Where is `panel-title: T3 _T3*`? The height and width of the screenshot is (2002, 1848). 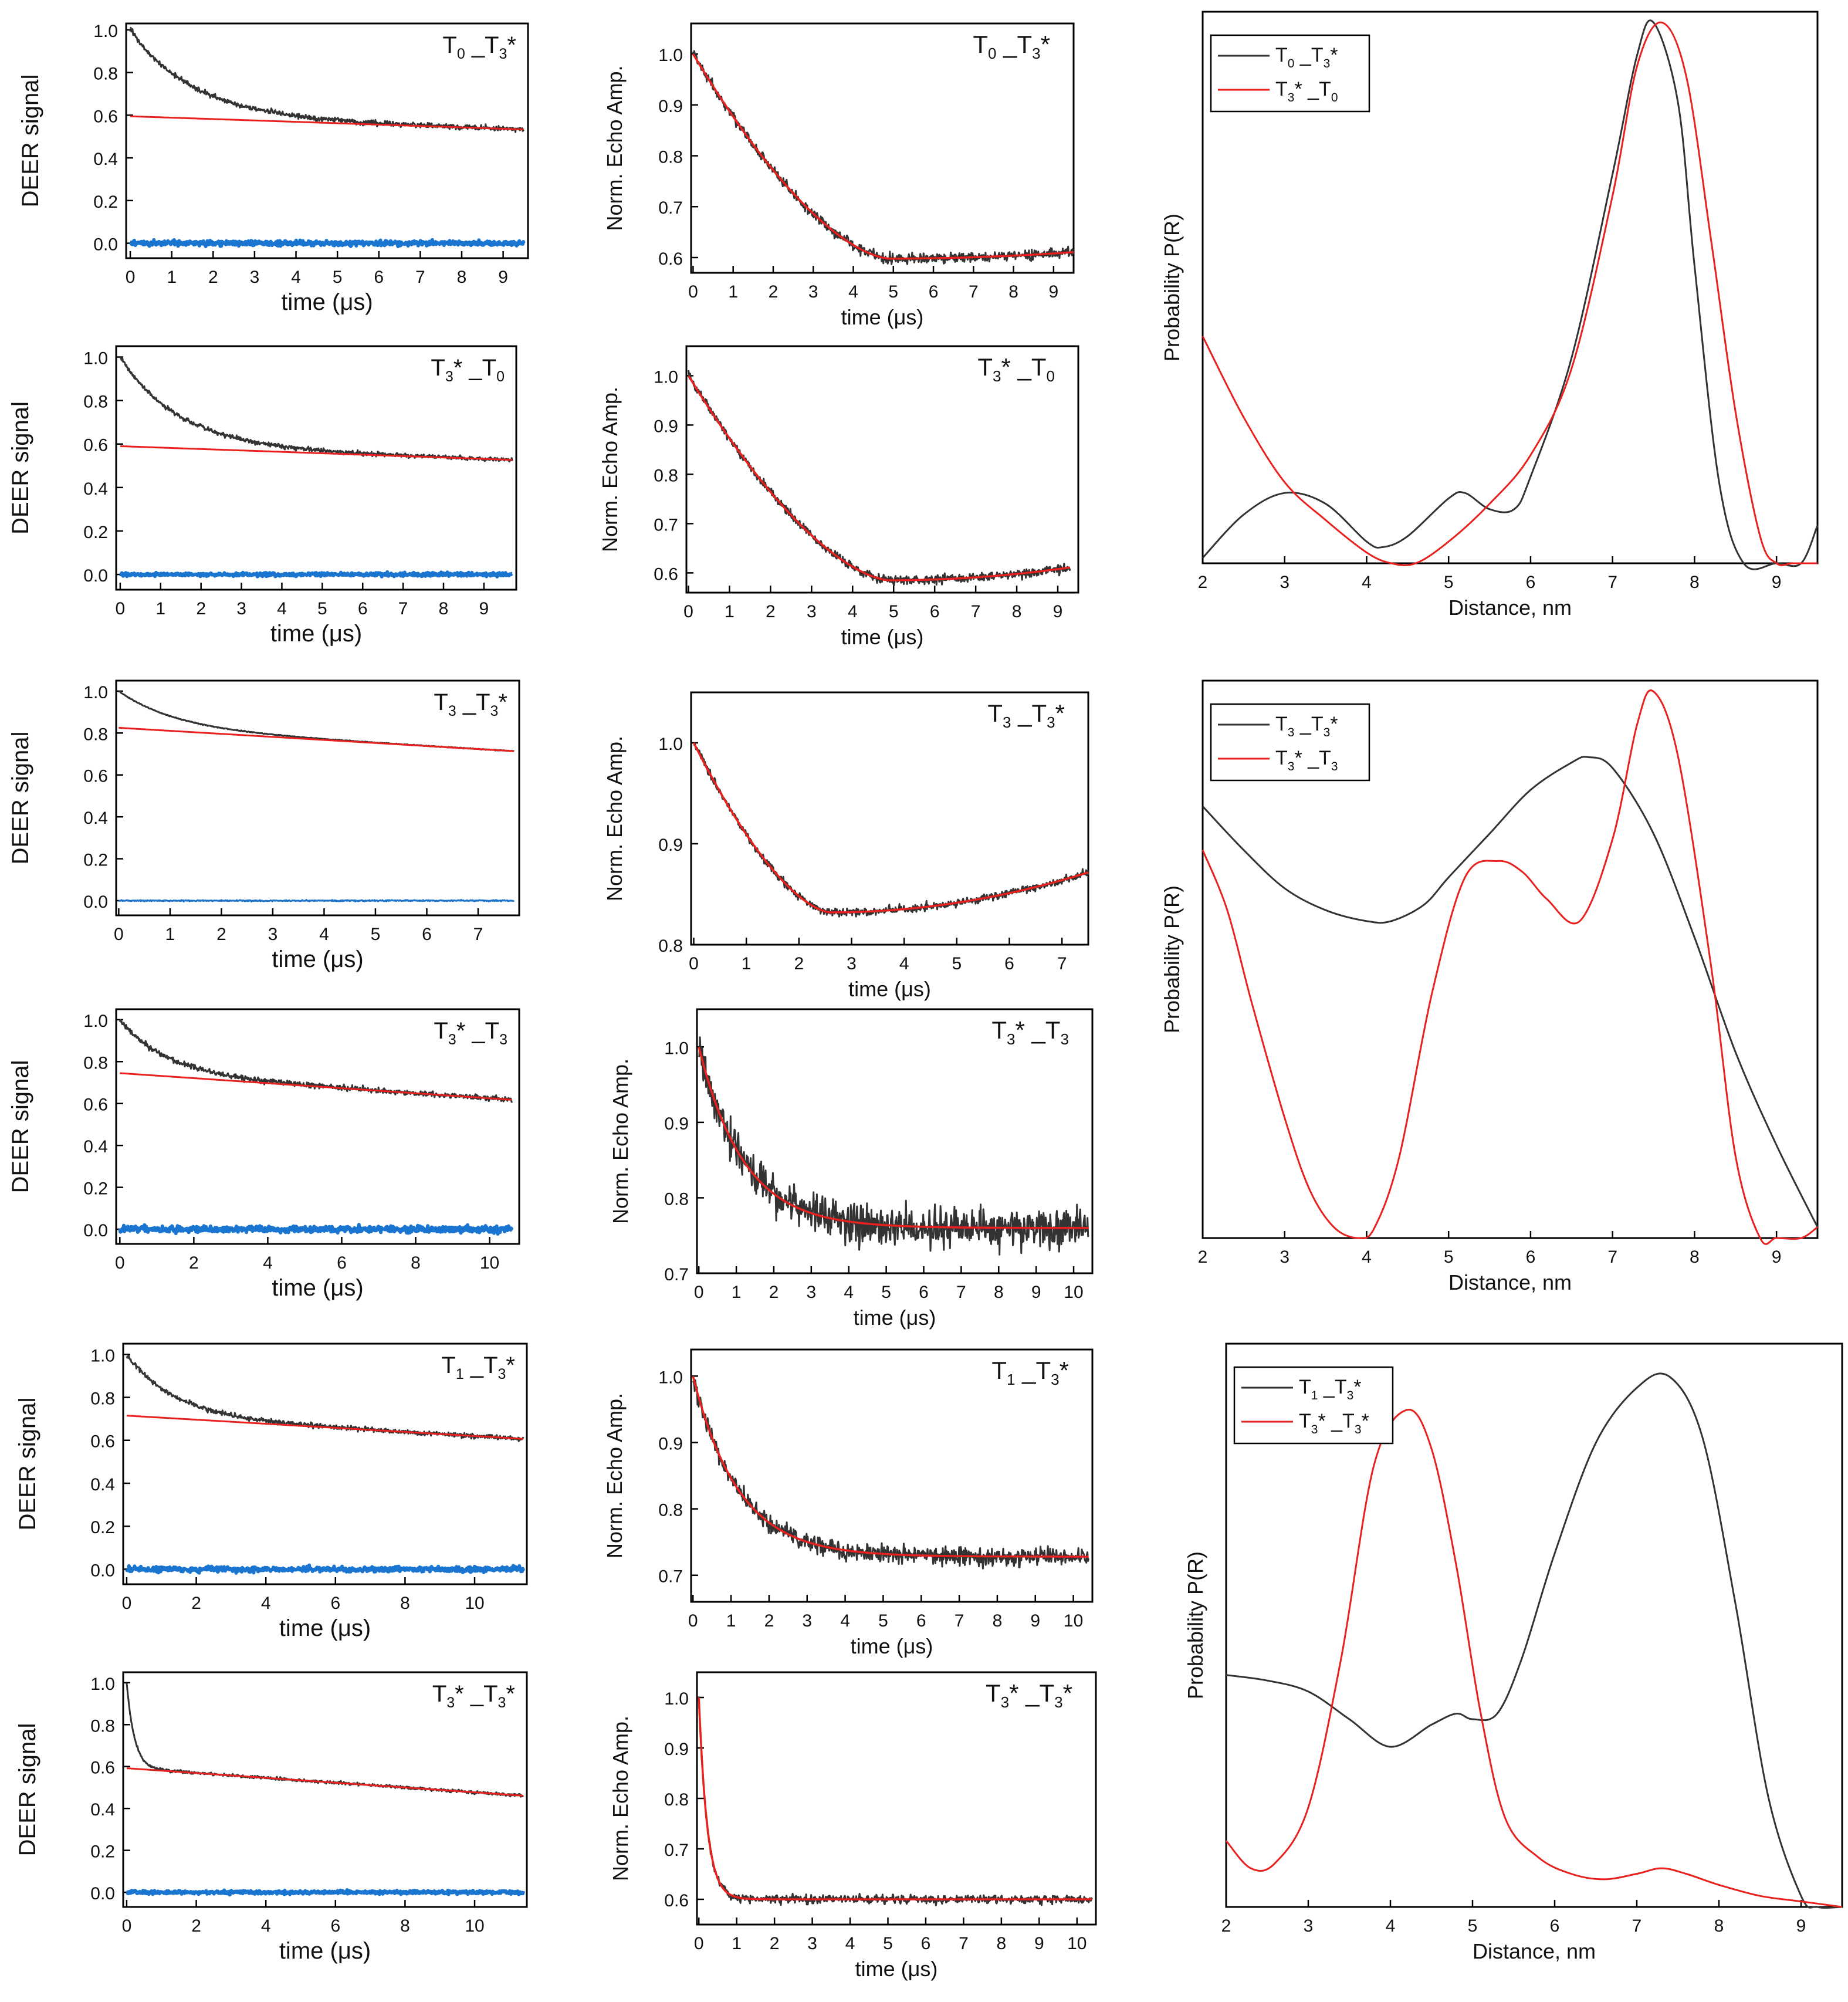
panel-title: T3 _T3* is located at coordinates (470, 704).